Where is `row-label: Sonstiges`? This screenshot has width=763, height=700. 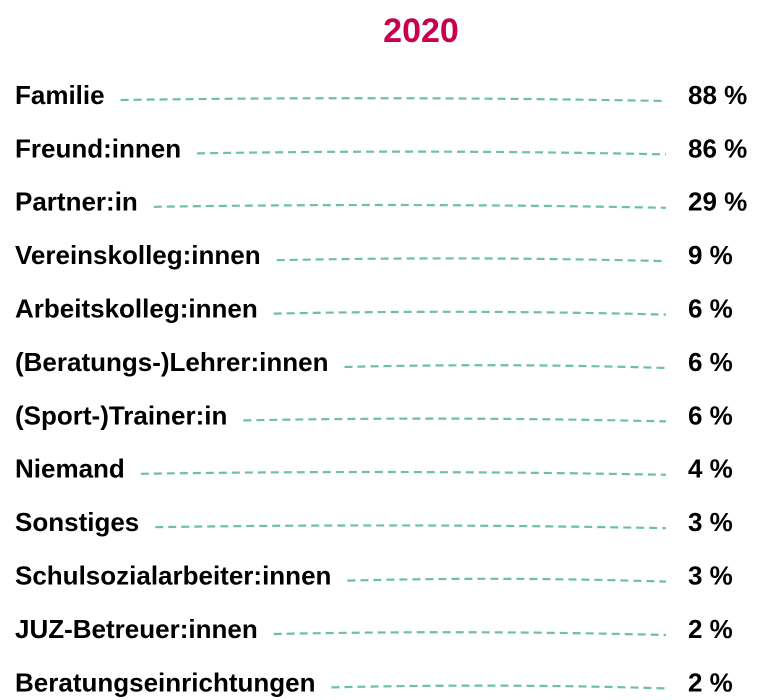
row-label: Sonstiges is located at coordinates (77, 522).